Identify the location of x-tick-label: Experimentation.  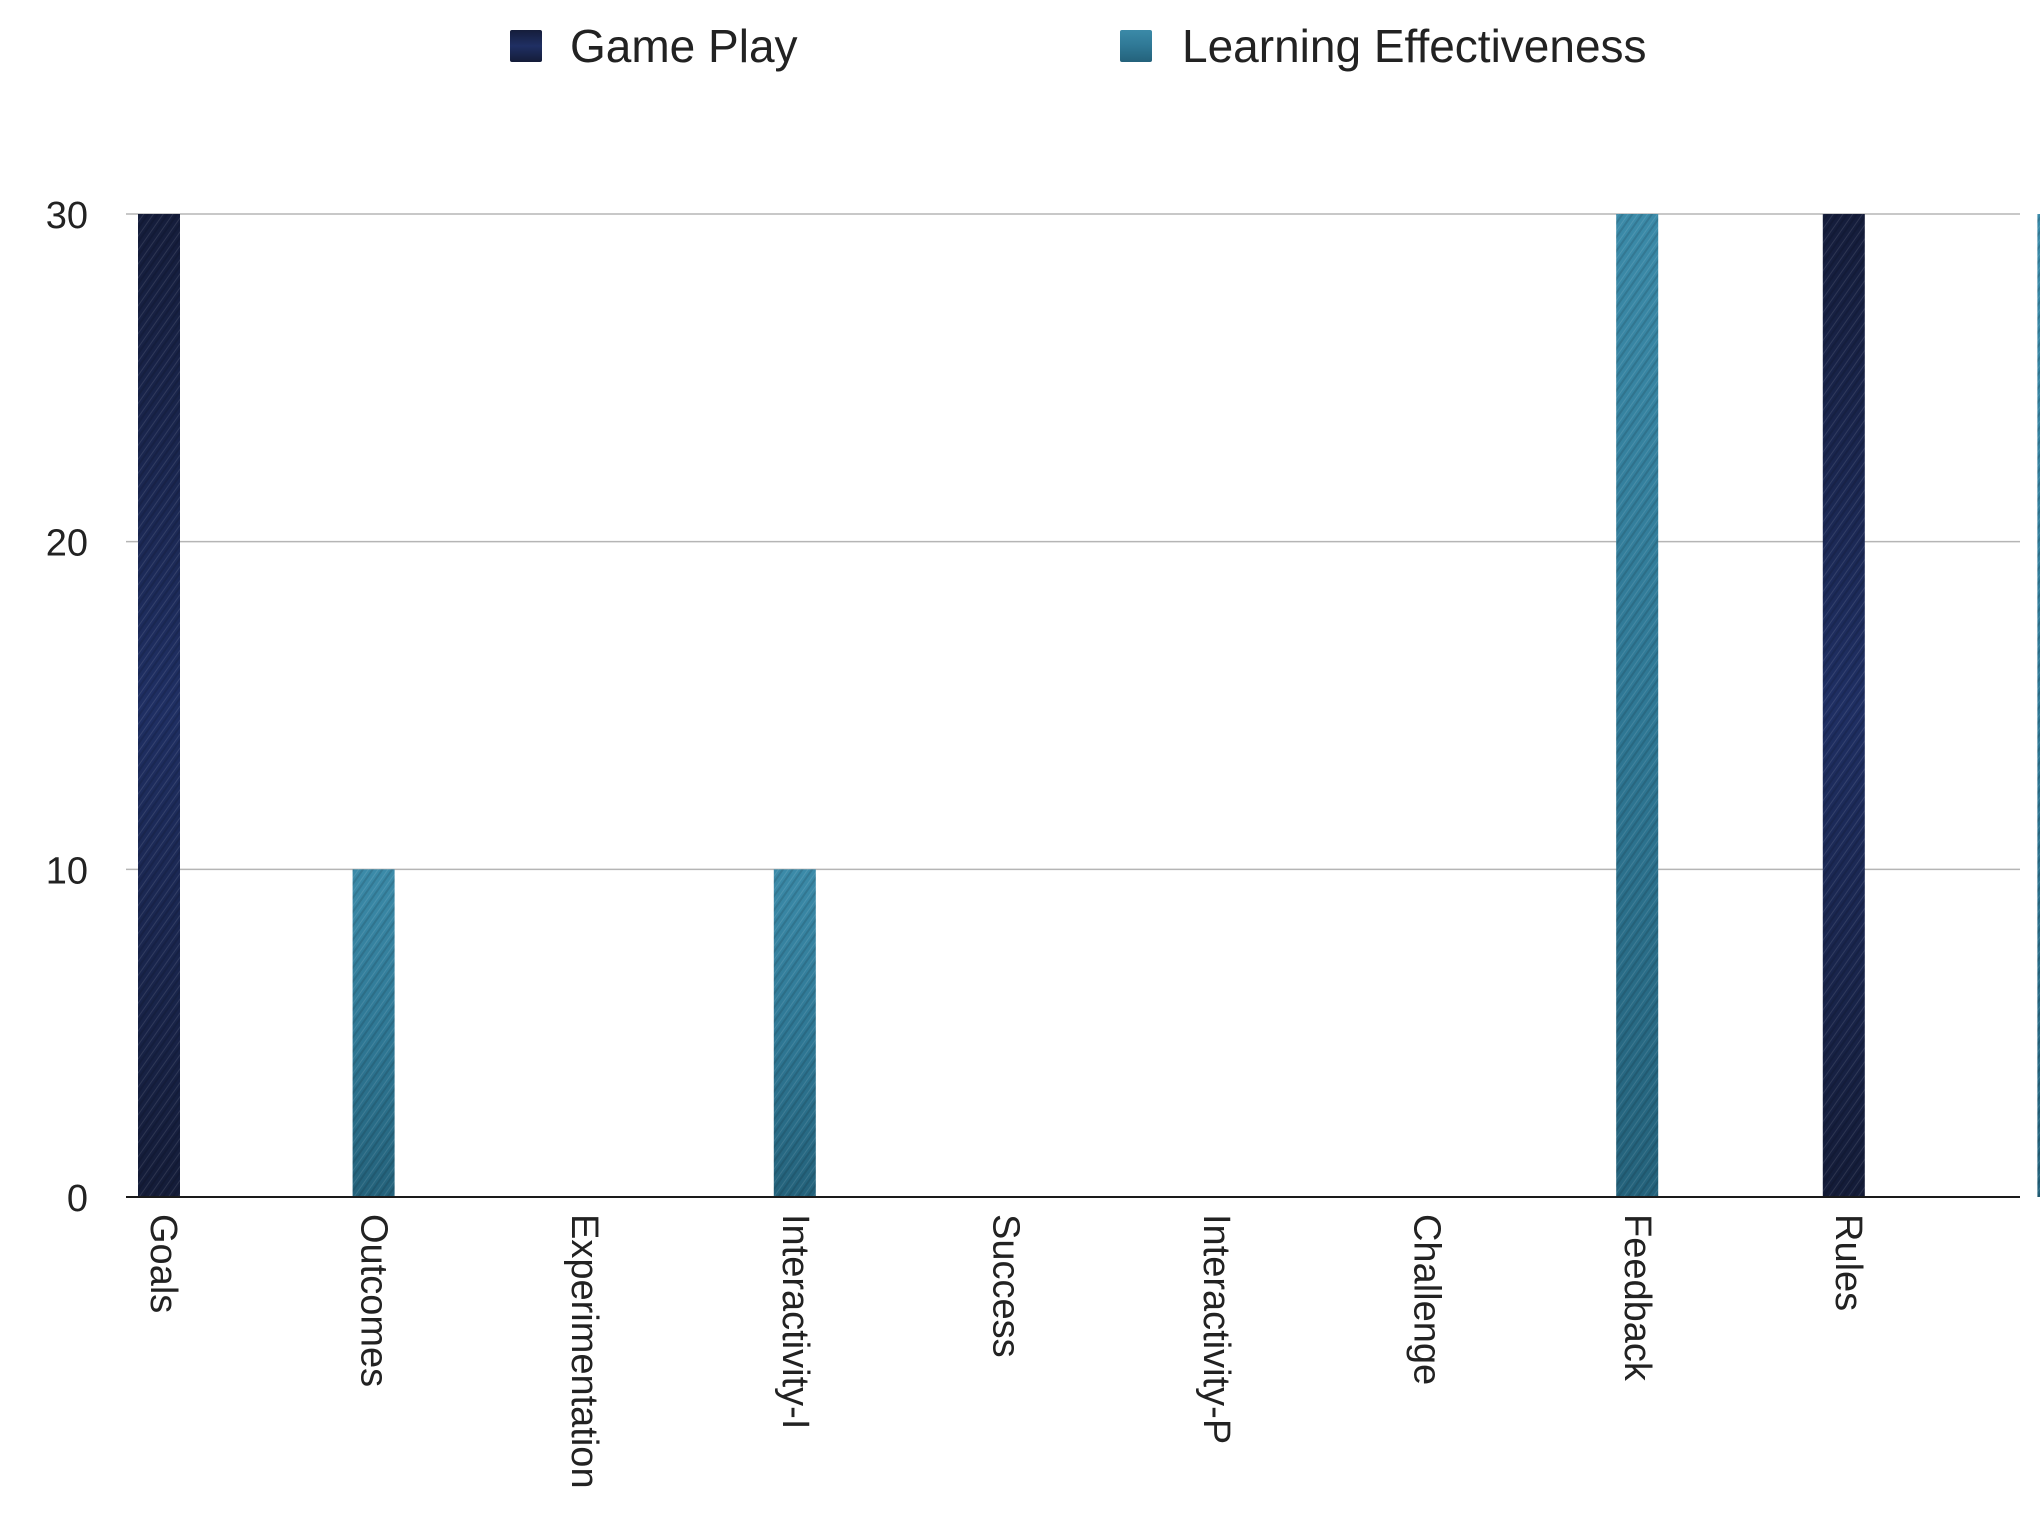
(584, 1351).